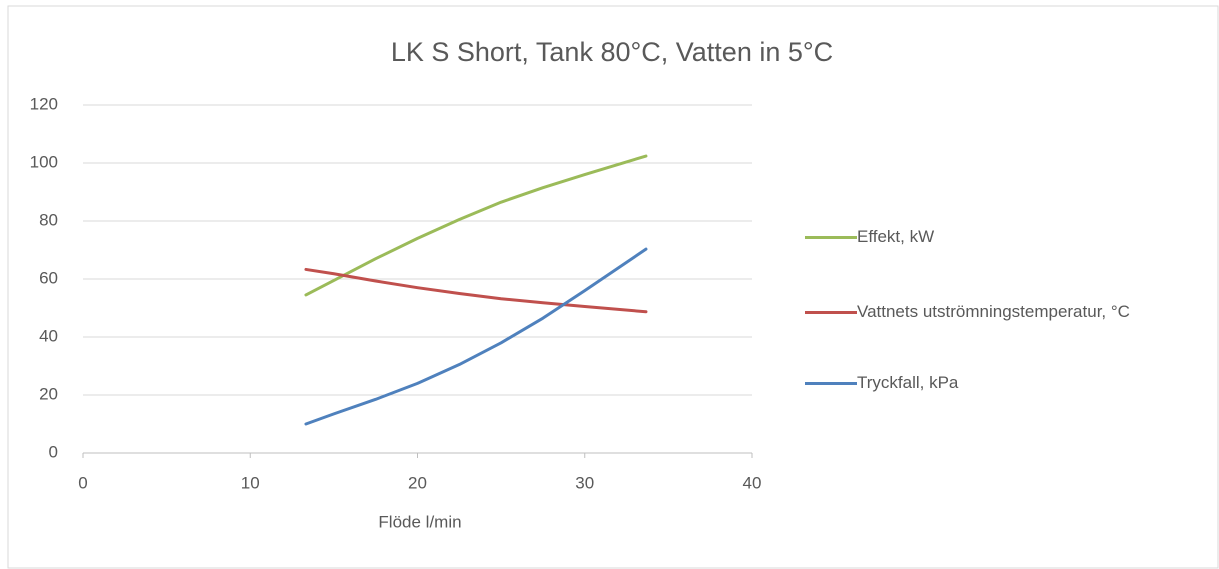 The width and height of the screenshot is (1219, 569). What do you see at coordinates (1000, 383) in the screenshot?
I see `legend-item: Tryckfall, kPa` at bounding box center [1000, 383].